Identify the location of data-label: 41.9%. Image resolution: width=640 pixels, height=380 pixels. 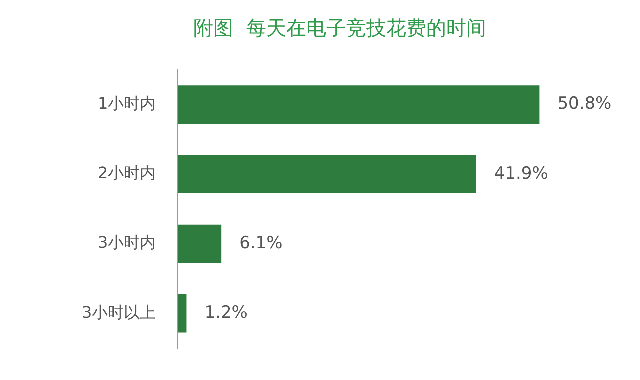
(521, 174).